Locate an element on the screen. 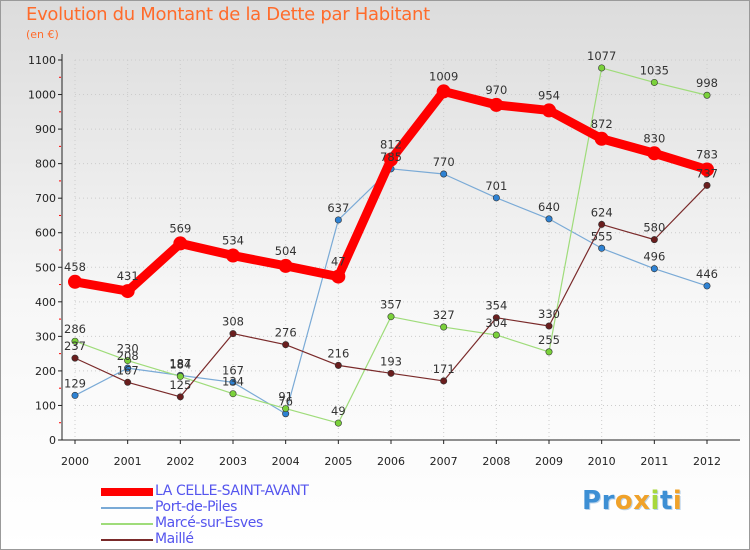  data-label: 167 is located at coordinates (128, 370).